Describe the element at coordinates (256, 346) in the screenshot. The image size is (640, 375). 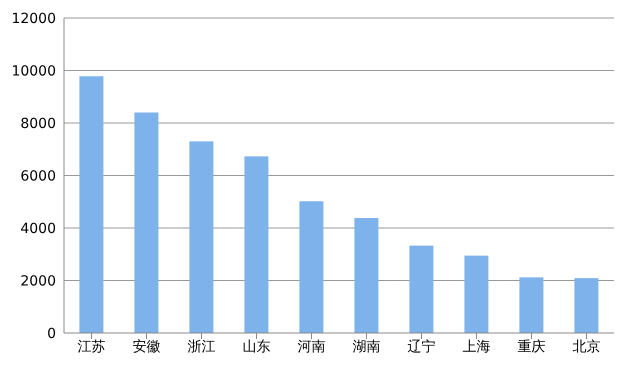
I see `x-tick-label: 山东` at that location.